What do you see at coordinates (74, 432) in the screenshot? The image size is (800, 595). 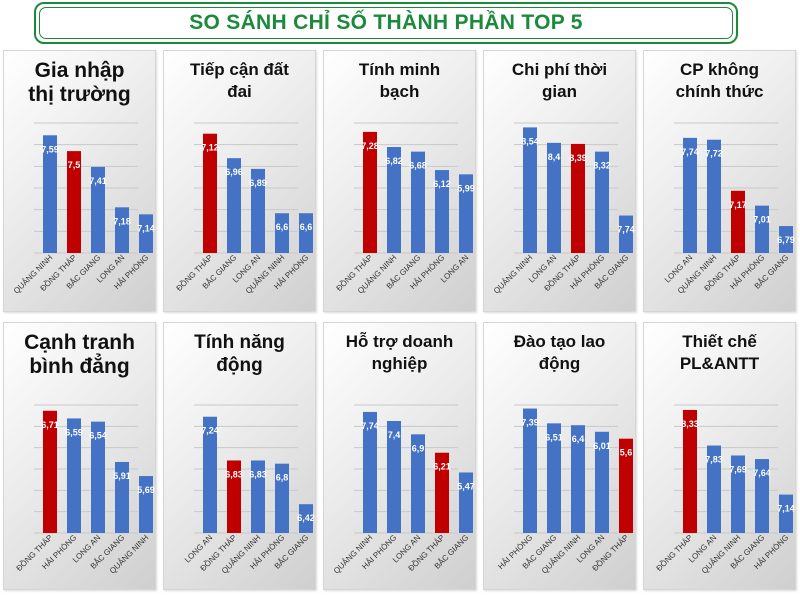 I see `data-label: 6,59` at bounding box center [74, 432].